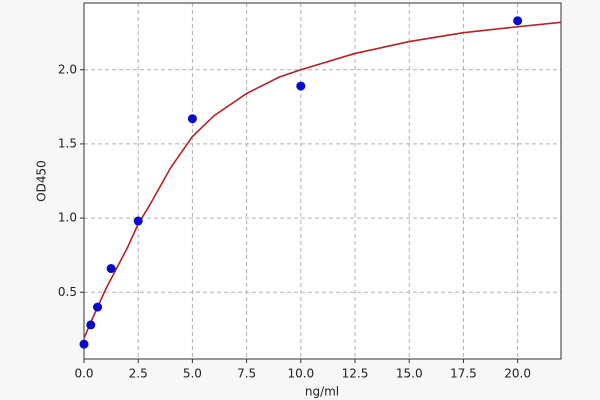  I want to click on x-tick-label: 7.5, so click(246, 374).